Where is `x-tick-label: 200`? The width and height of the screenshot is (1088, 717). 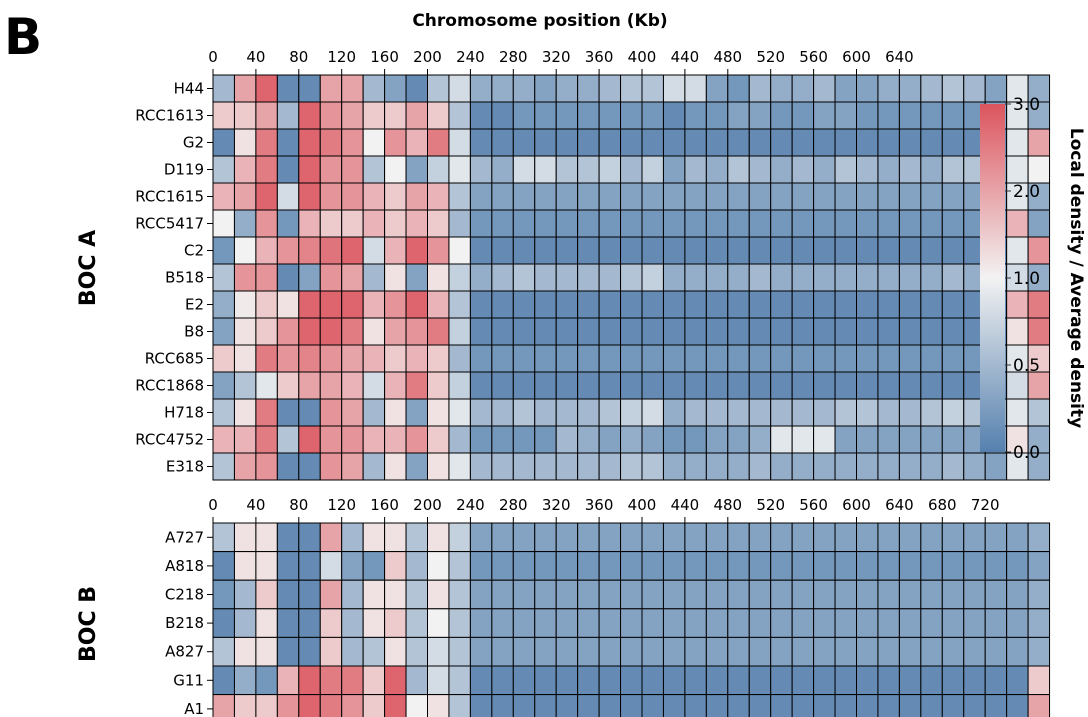
x-tick-label: 200 is located at coordinates (427, 57).